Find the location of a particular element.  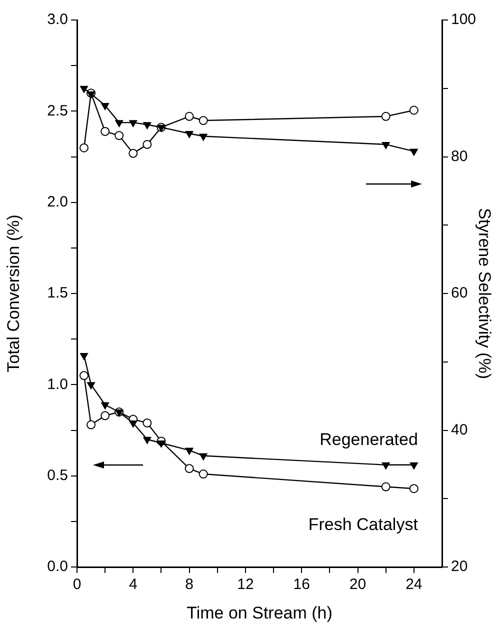

y-tick-label: 0.0 is located at coordinates (57, 567).